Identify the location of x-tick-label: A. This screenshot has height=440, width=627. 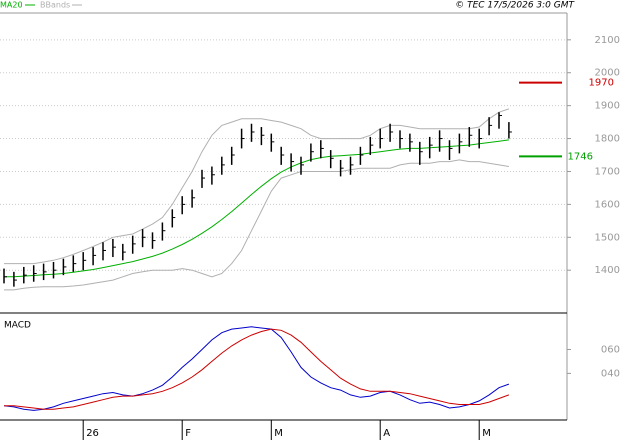
(386, 433).